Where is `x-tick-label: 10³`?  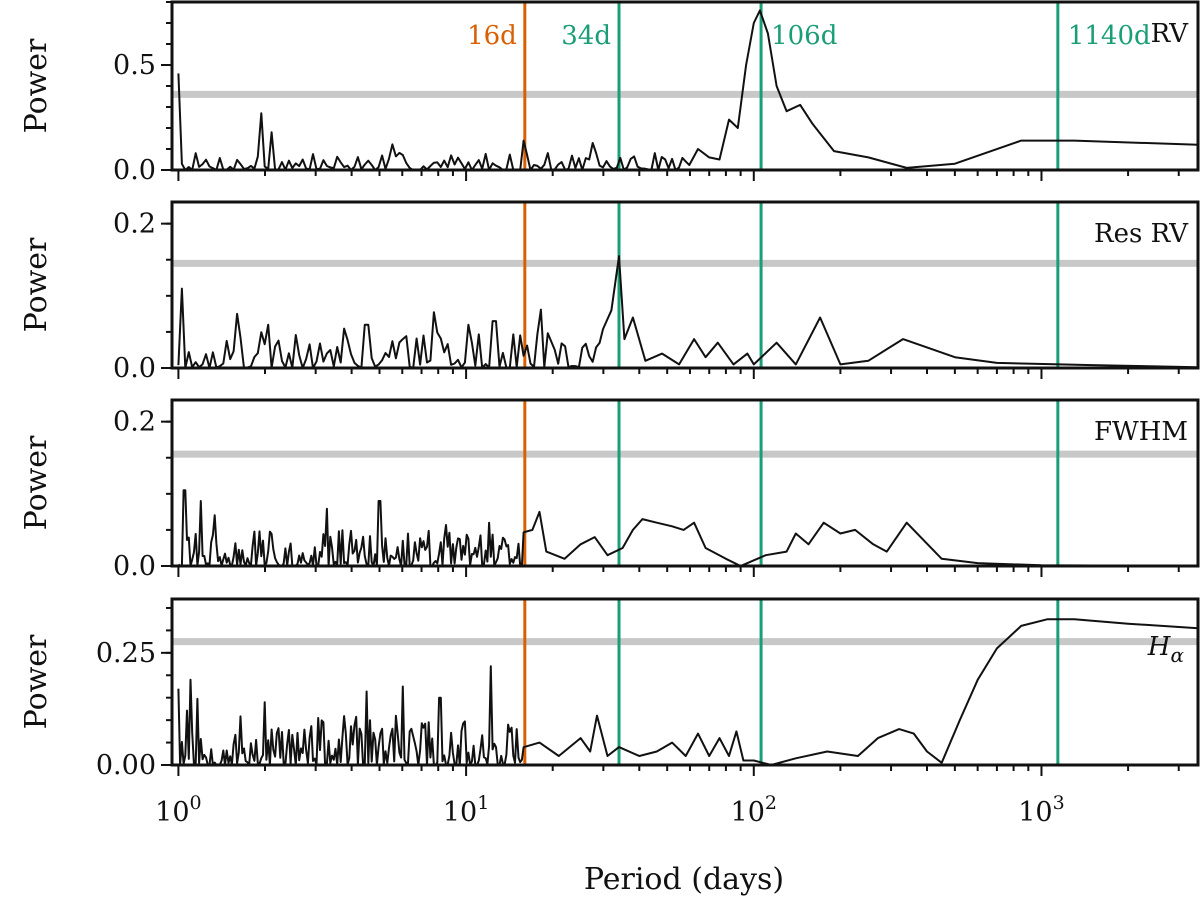 x-tick-label: 10³ is located at coordinates (1041, 810).